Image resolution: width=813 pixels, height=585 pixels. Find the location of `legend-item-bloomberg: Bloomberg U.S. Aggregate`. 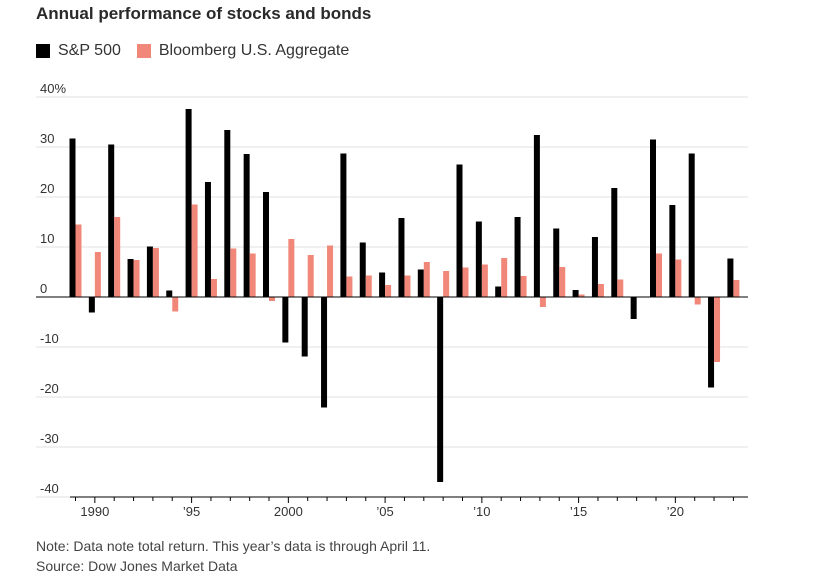

legend-item-bloomberg: Bloomberg U.S. Aggregate is located at coordinates (243, 51).